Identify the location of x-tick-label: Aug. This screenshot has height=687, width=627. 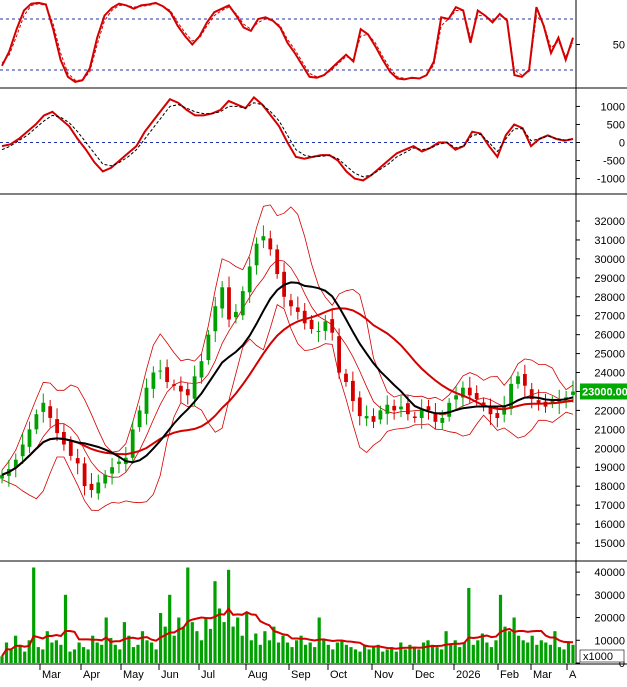
(258, 675).